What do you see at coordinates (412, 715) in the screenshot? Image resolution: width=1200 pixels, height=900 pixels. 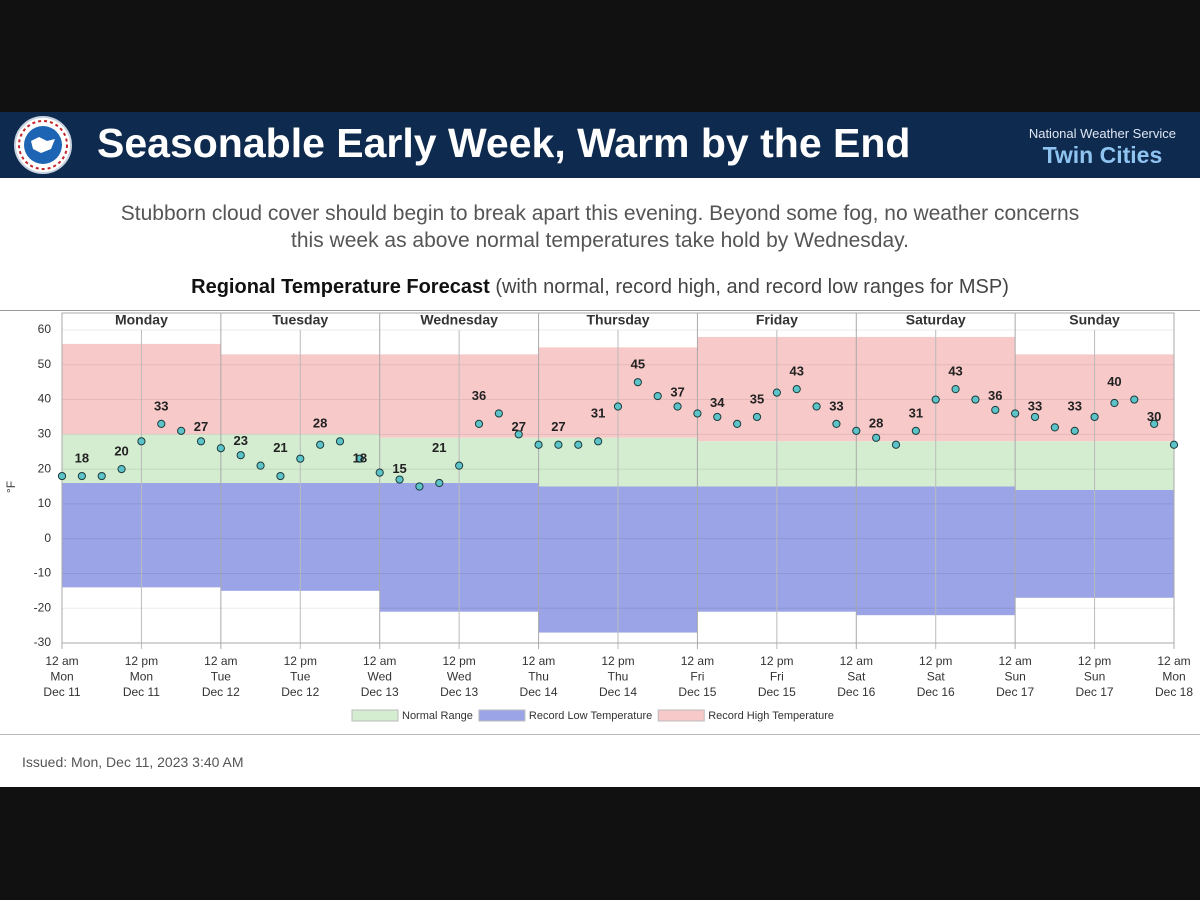 I see `legend-item: Normal Range` at bounding box center [412, 715].